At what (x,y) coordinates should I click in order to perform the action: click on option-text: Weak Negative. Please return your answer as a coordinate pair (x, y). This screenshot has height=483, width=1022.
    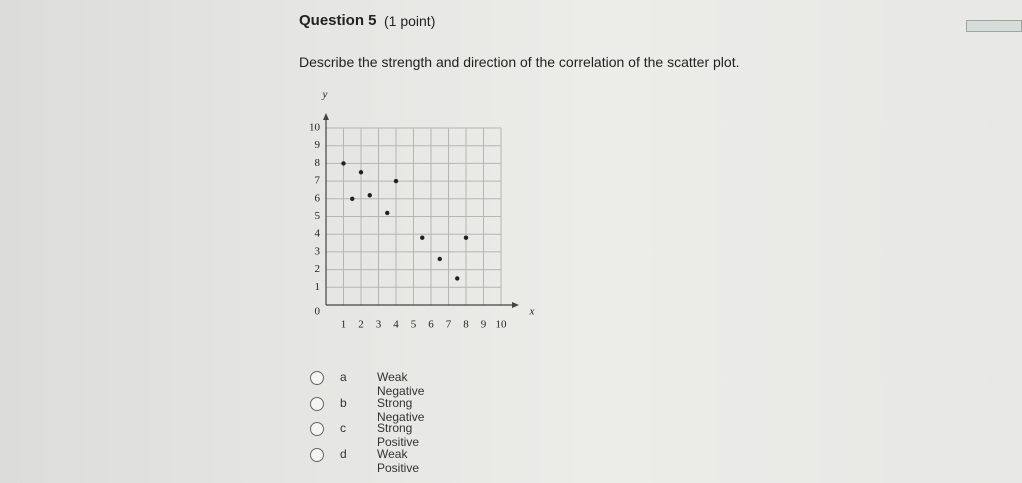
    Looking at the image, I should click on (401, 384).